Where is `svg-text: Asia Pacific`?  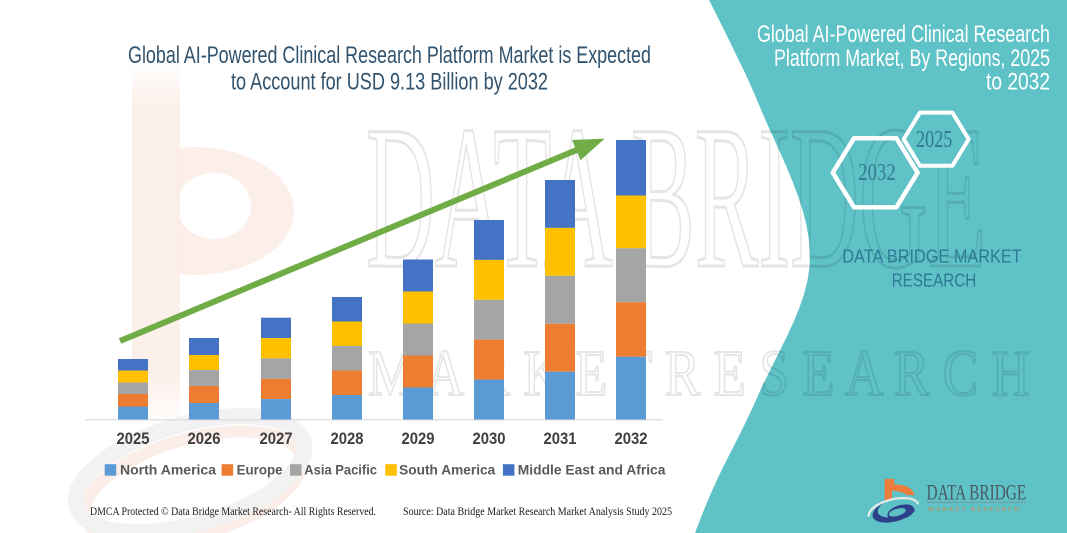
svg-text: Asia Pacific is located at coordinates (340, 470).